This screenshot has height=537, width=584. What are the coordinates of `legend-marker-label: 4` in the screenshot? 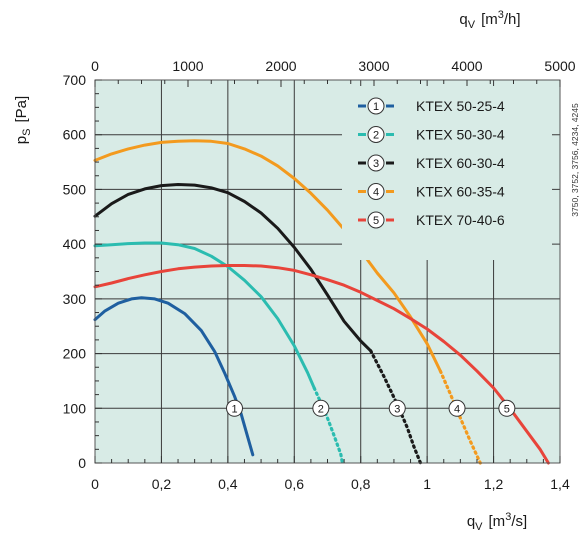 It's located at (376, 193).